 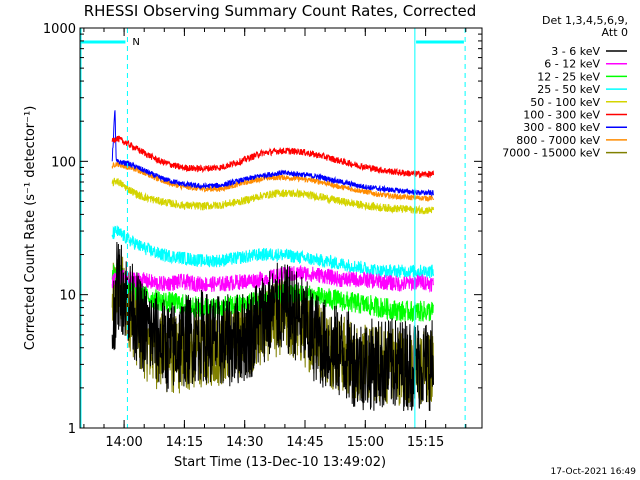 What do you see at coordinates (59, 29) in the screenshot?
I see `y-tick-label: 1000` at bounding box center [59, 29].